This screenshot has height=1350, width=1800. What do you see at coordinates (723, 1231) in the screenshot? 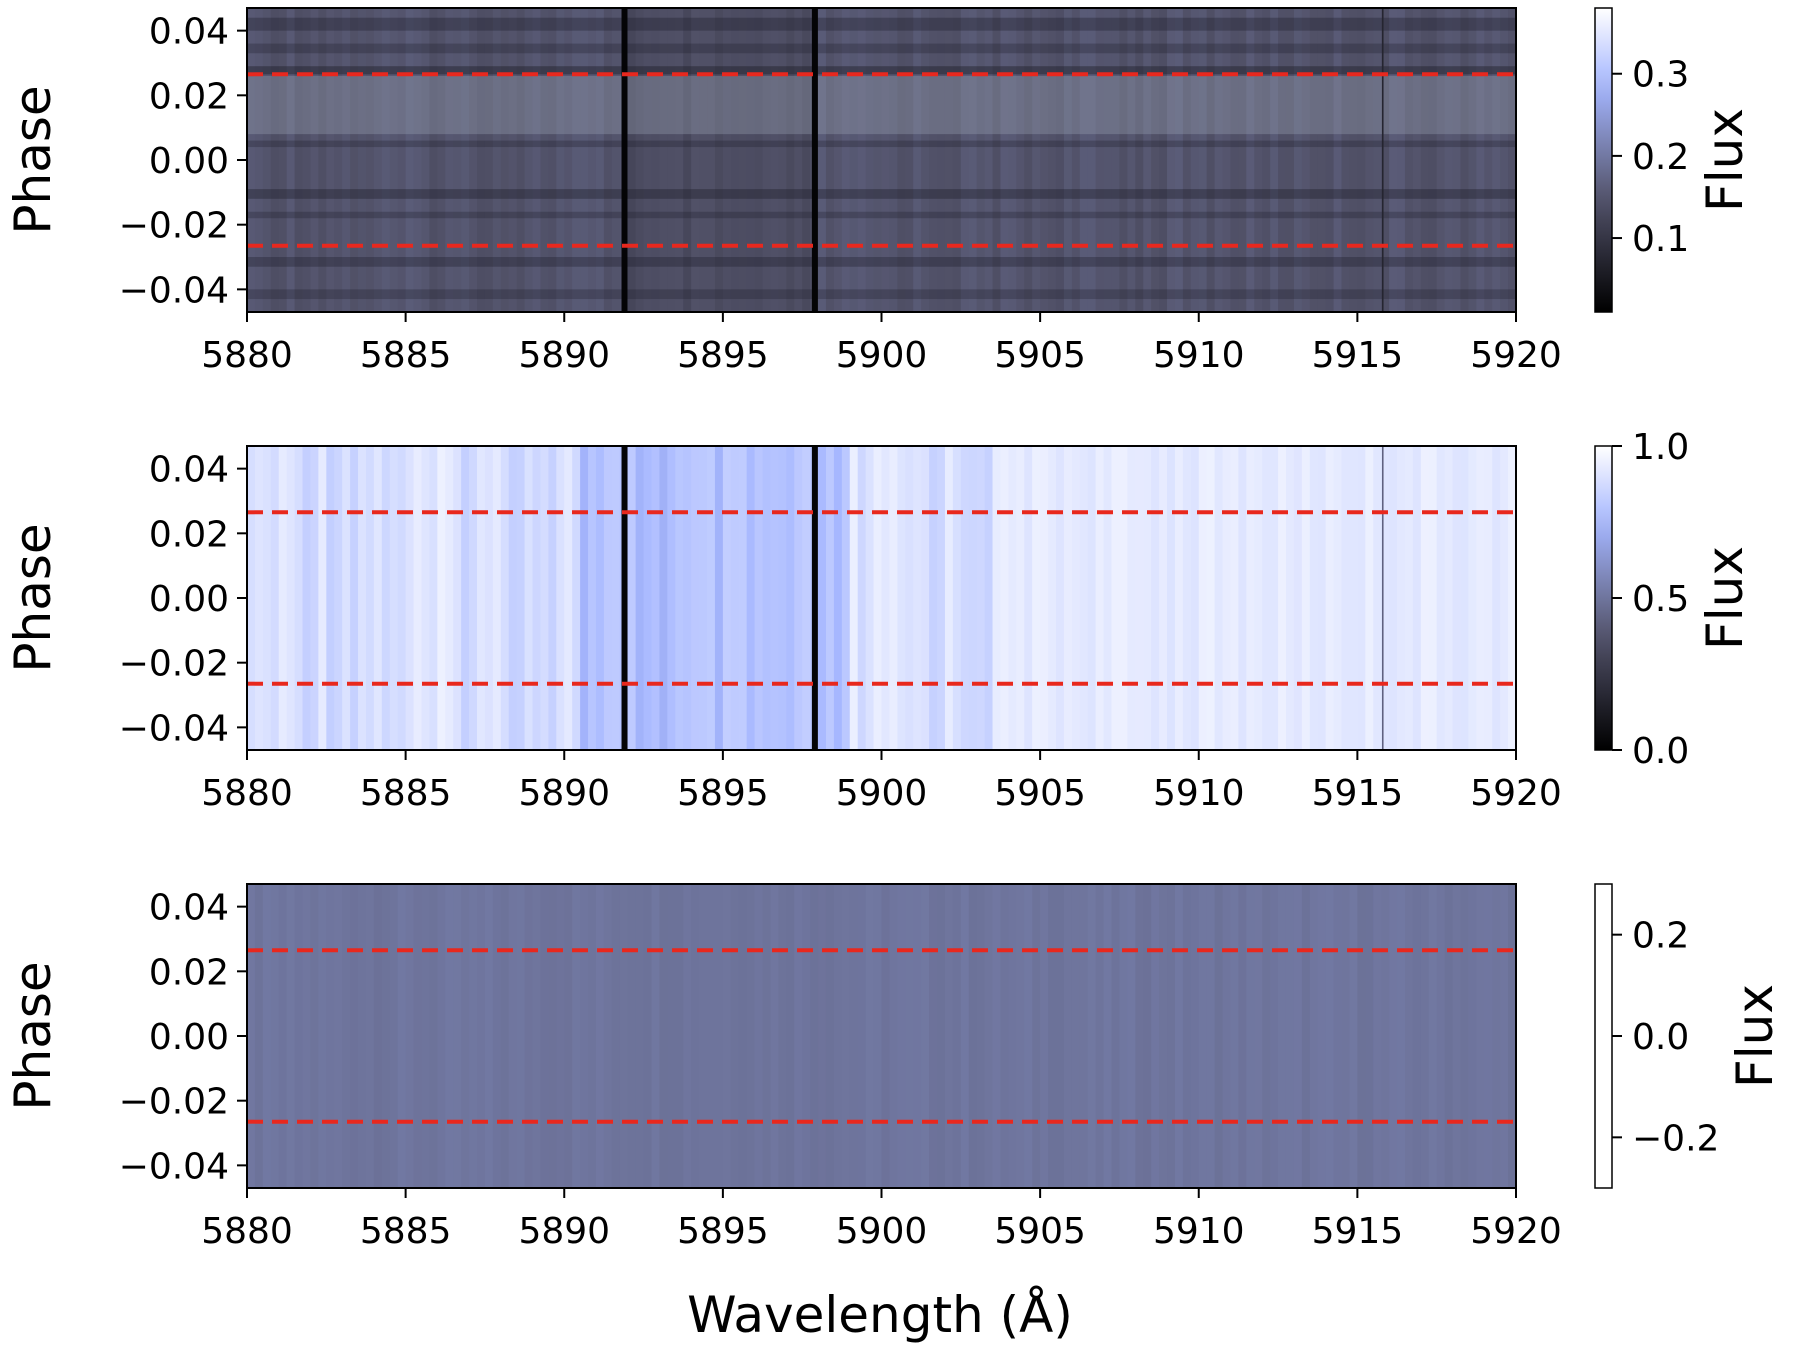
I see `x-tick-label: 5895` at bounding box center [723, 1231].